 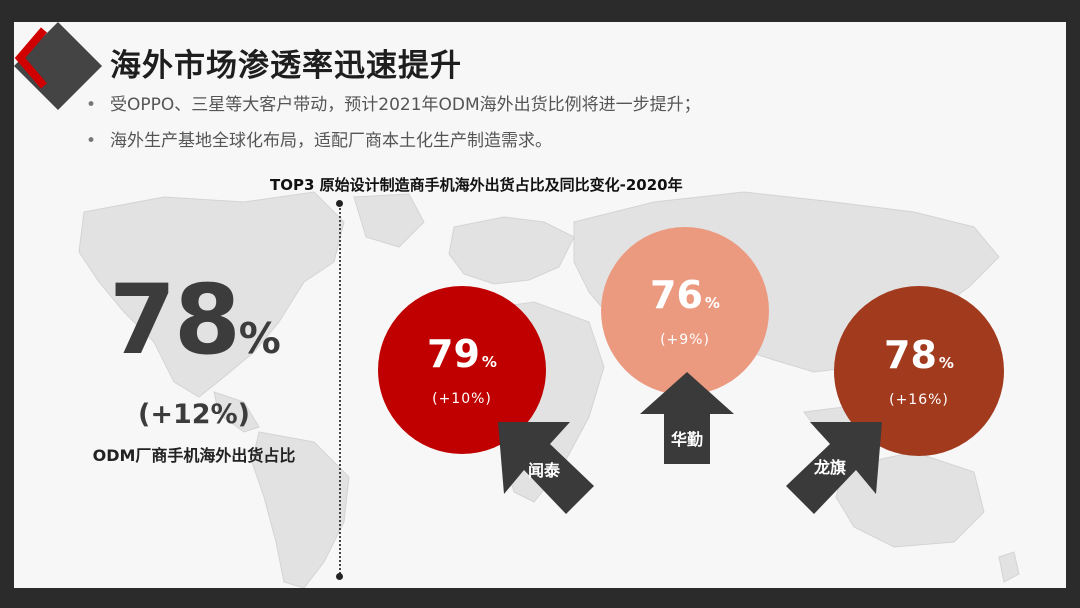 I want to click on bullet-text: 海外生产基地全球化布局，适配厂商本土化生产制造需求。, so click(x=331, y=141).